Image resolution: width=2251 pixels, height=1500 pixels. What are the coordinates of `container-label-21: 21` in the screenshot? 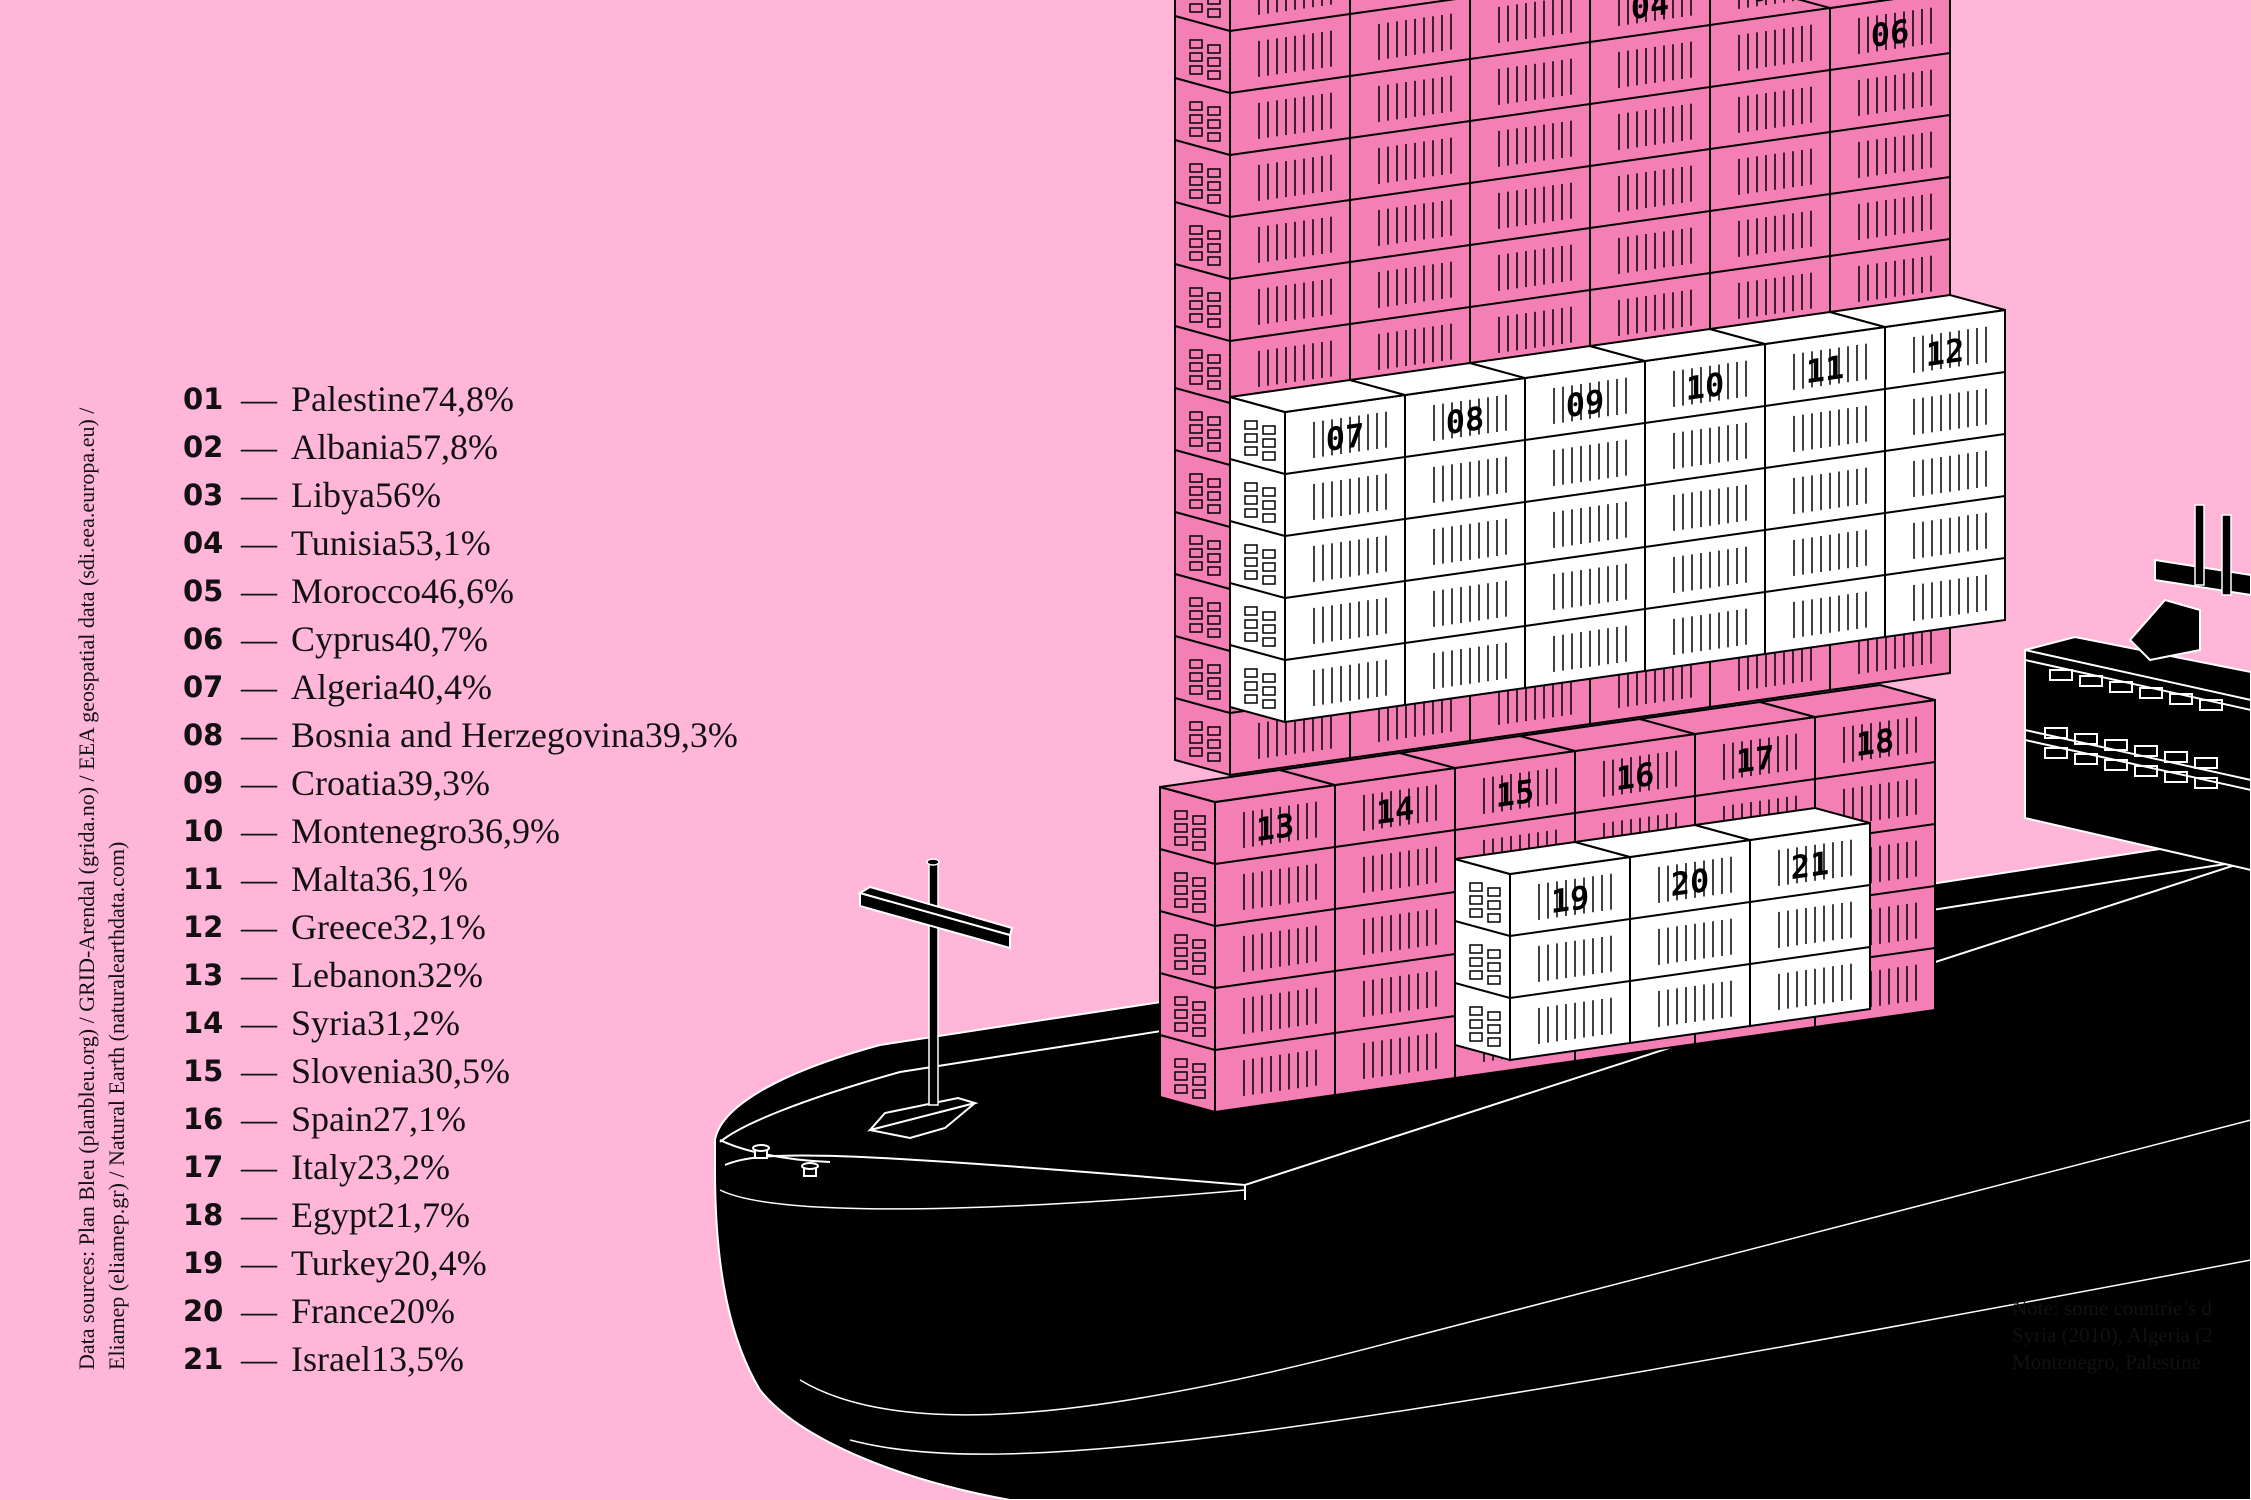 It's located at (1810, 865).